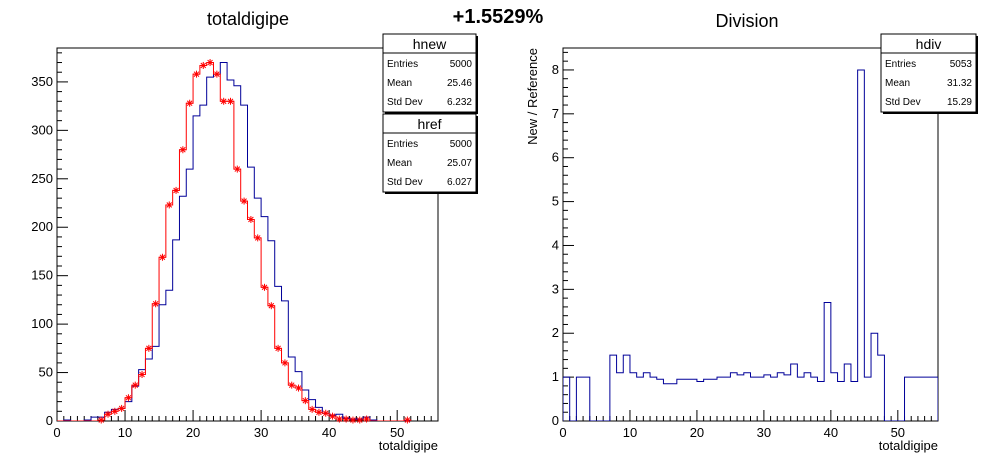  What do you see at coordinates (746, 21) in the screenshot?
I see `chart-title: Division` at bounding box center [746, 21].